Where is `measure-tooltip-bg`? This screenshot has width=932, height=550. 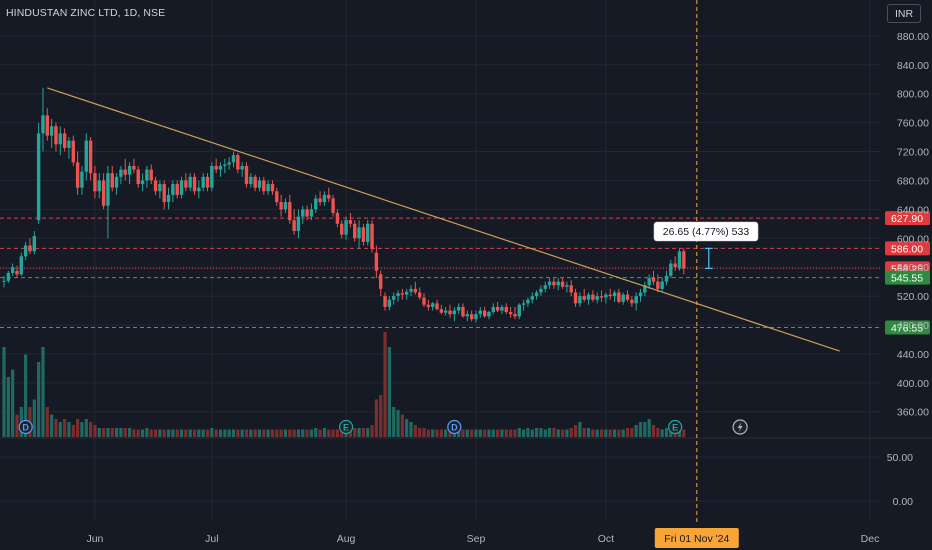 measure-tooltip-bg is located at coordinates (706, 231).